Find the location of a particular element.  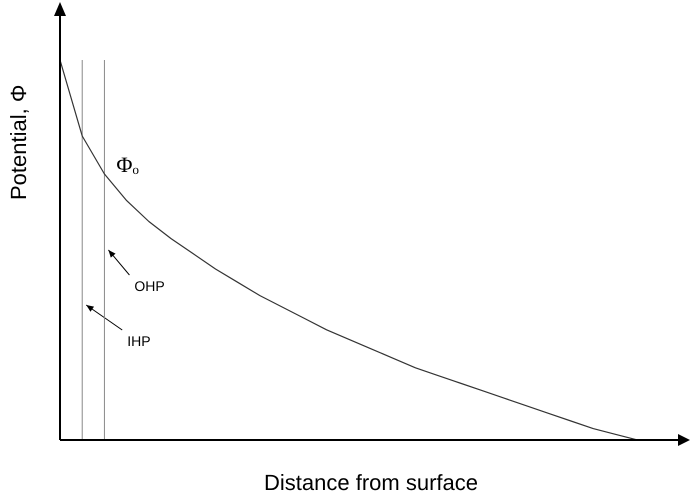

x-axis-title: Distance from surface is located at coordinates (371, 482).